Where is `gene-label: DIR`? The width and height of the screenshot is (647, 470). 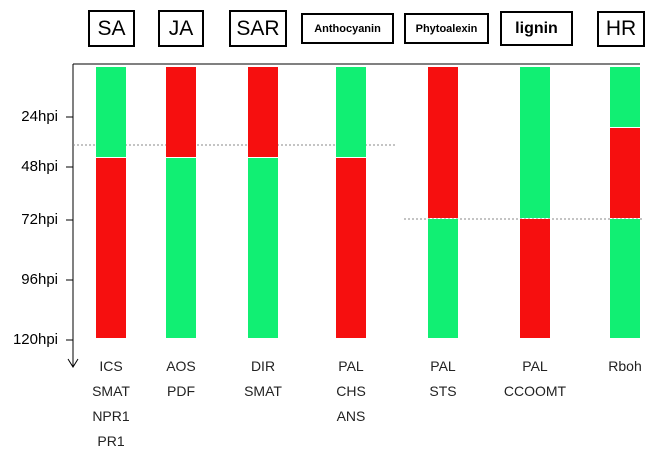 gene-label: DIR is located at coordinates (263, 366).